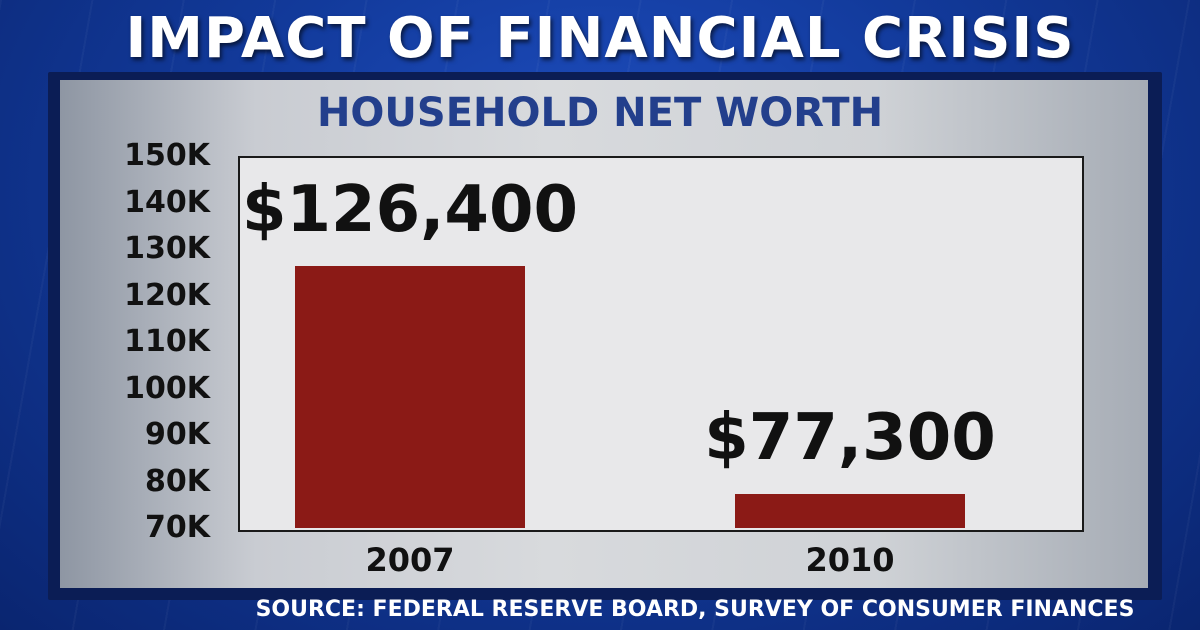 The image size is (1200, 630). I want to click on y-tick-label: 130K, so click(167, 248).